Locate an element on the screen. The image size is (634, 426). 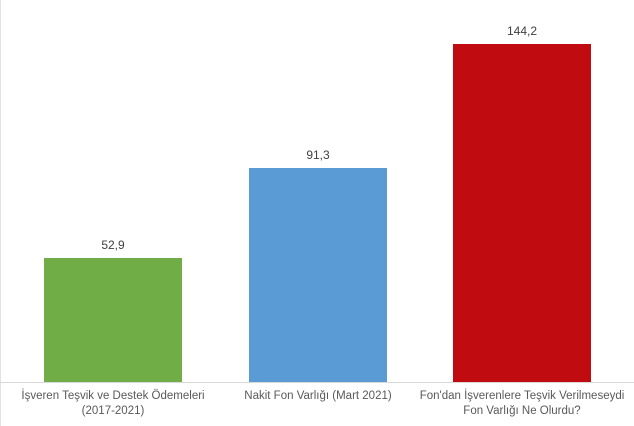
bar-group-isveren-tesvik: 52,9 is located at coordinates (113, 310).